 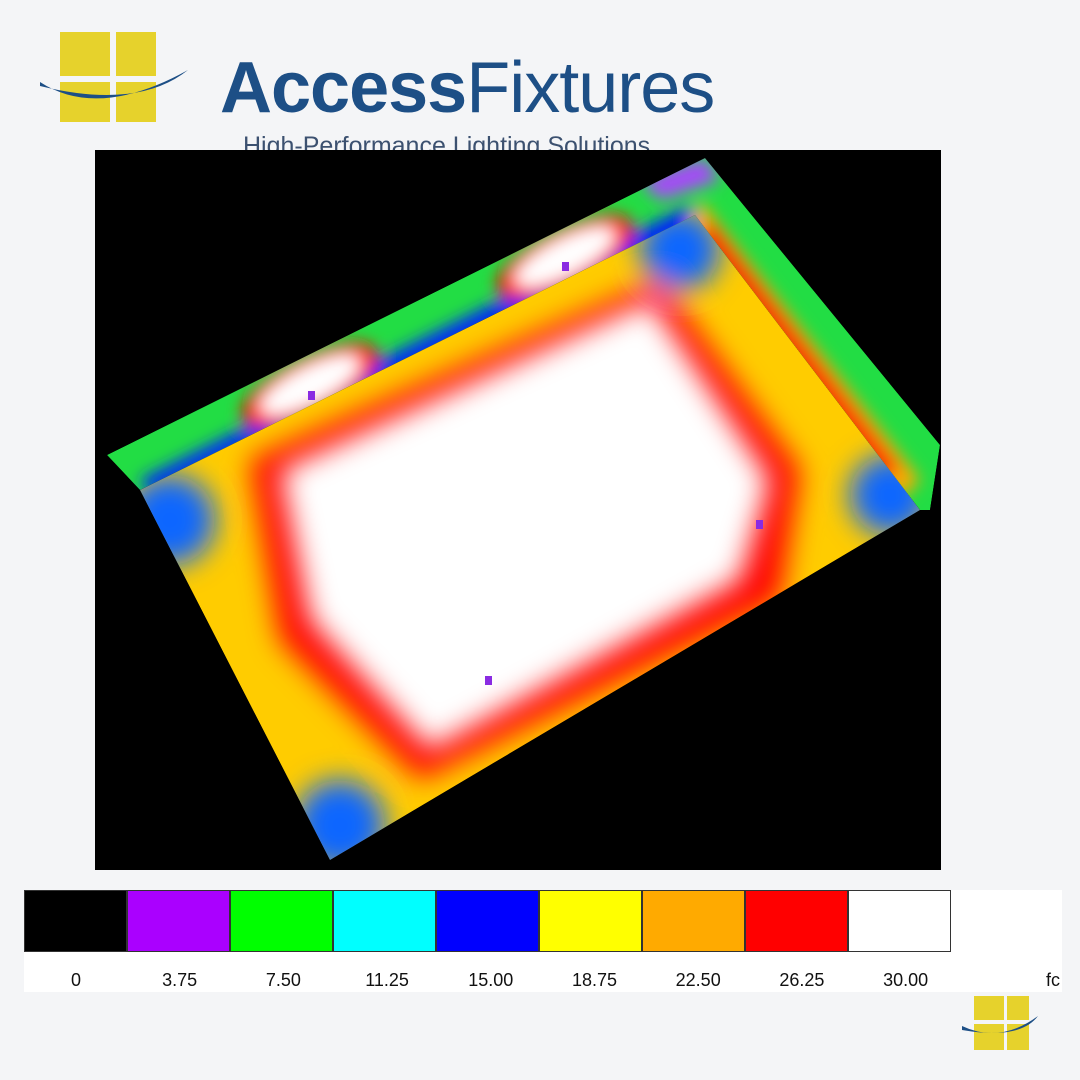 I want to click on legend-tick-label: 7.50, so click(x=283, y=980).